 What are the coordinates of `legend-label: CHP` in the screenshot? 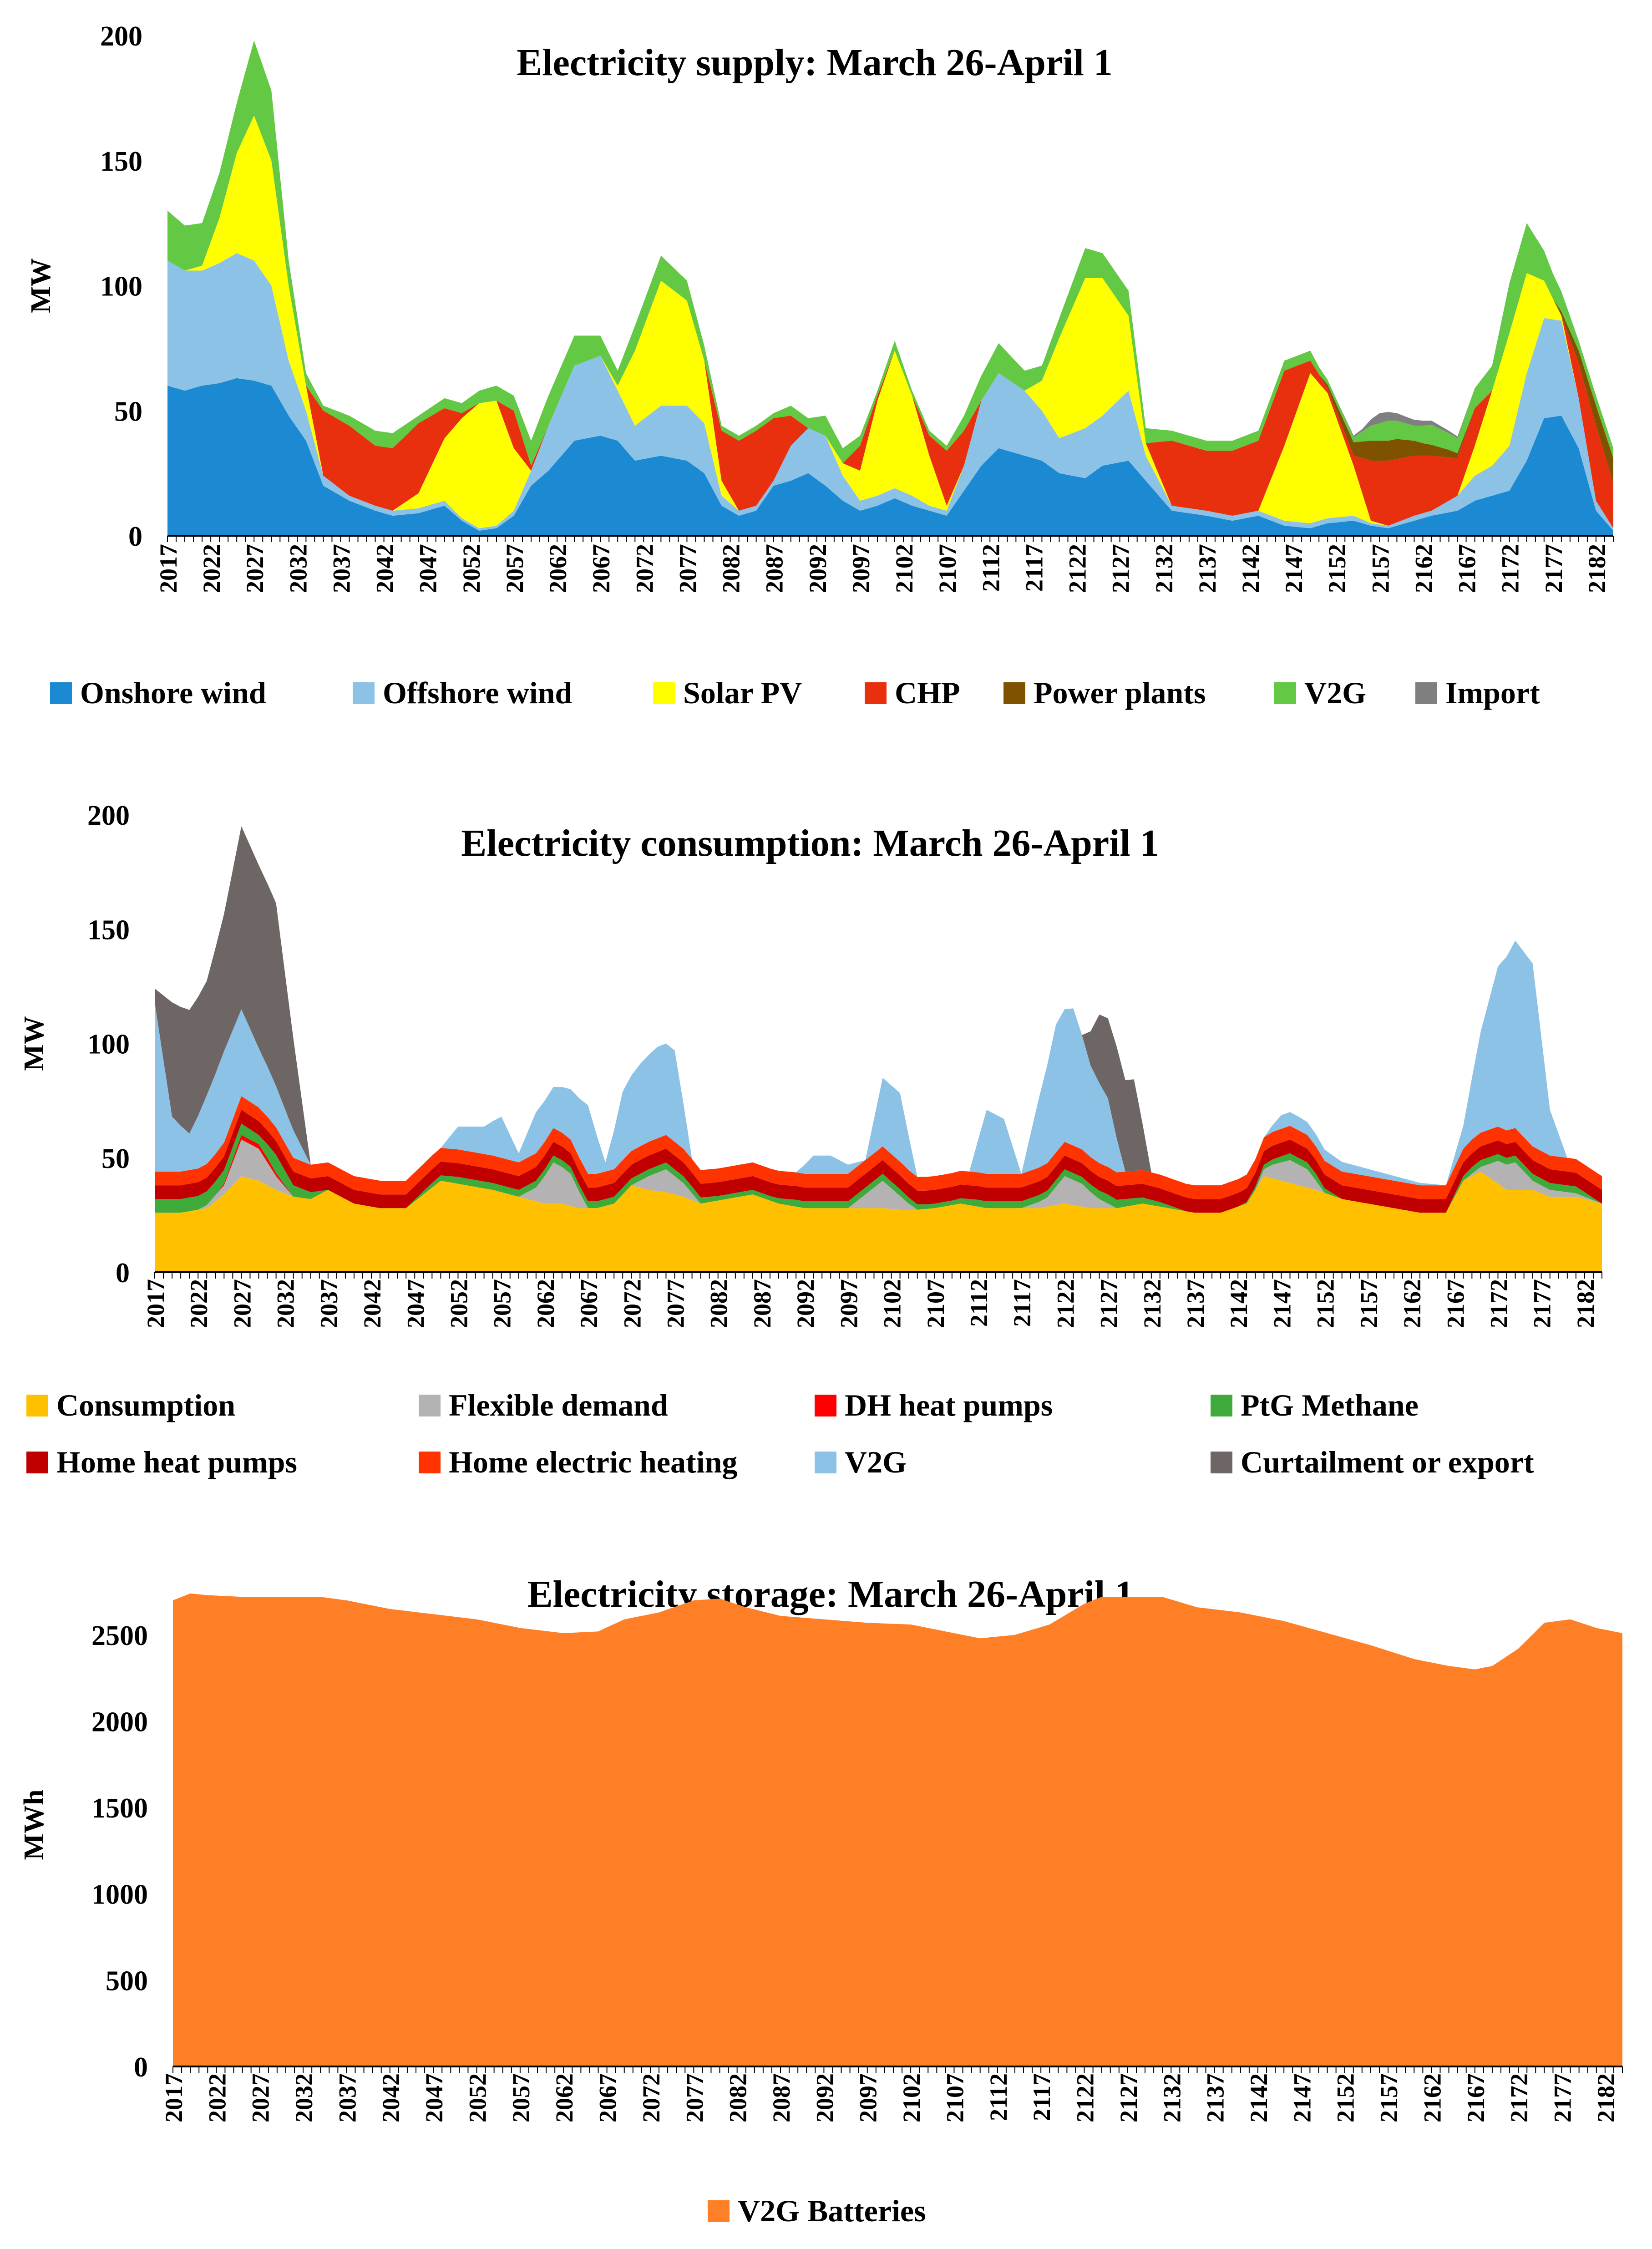 It's located at (928, 692).